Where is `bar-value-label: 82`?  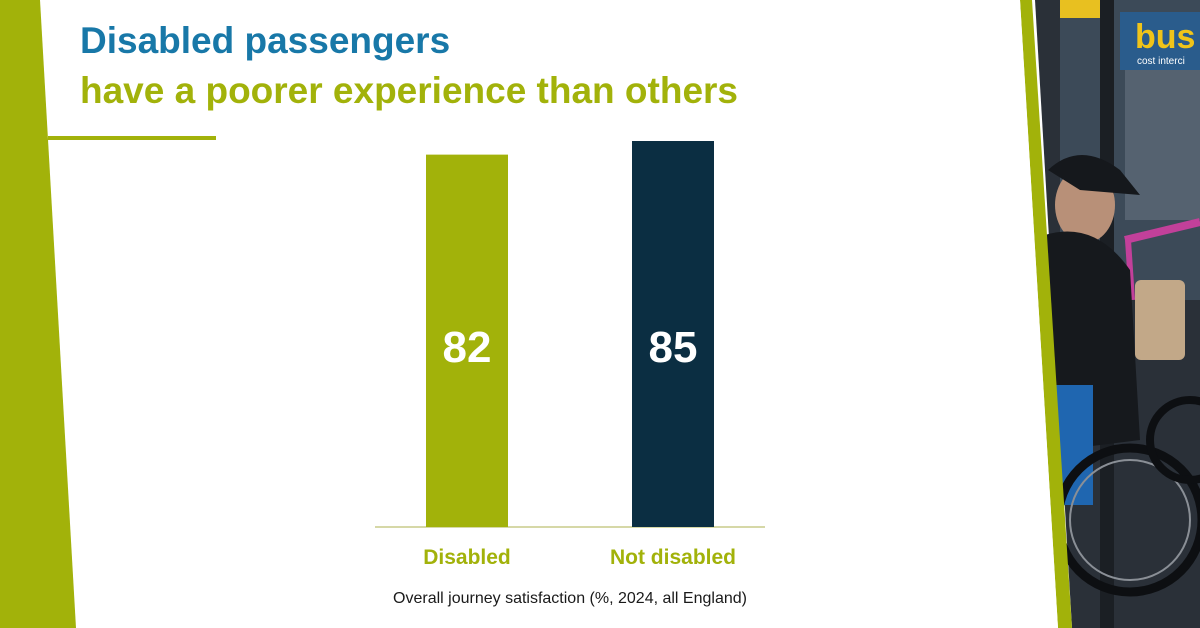
bar-value-label: 82 is located at coordinates (467, 347).